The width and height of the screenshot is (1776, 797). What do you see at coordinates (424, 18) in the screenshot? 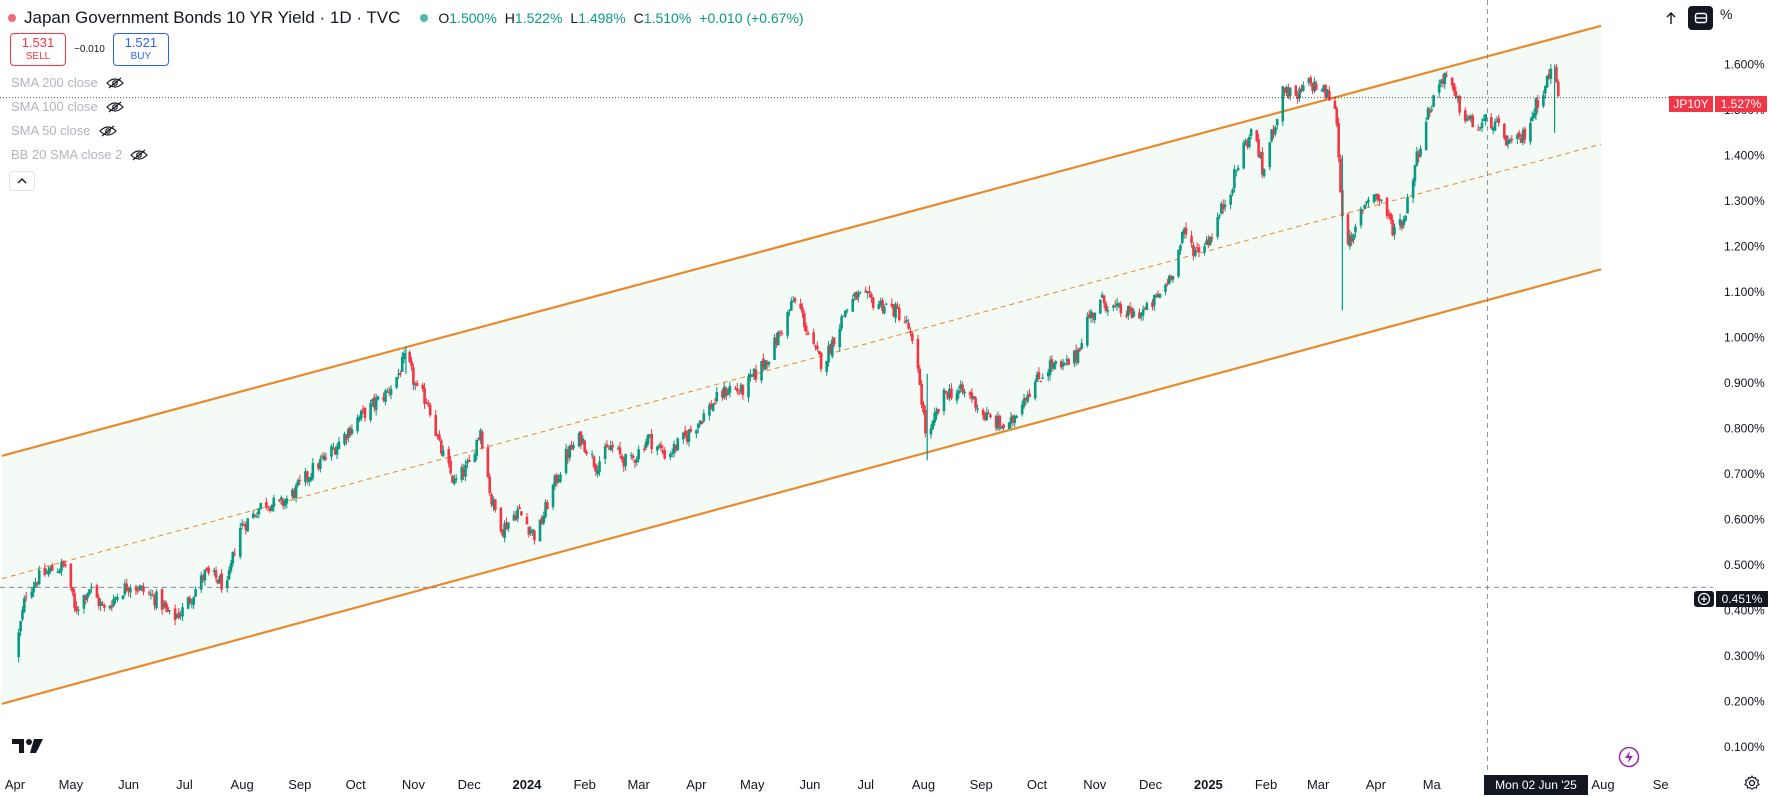
I see `live-dot-icon` at bounding box center [424, 18].